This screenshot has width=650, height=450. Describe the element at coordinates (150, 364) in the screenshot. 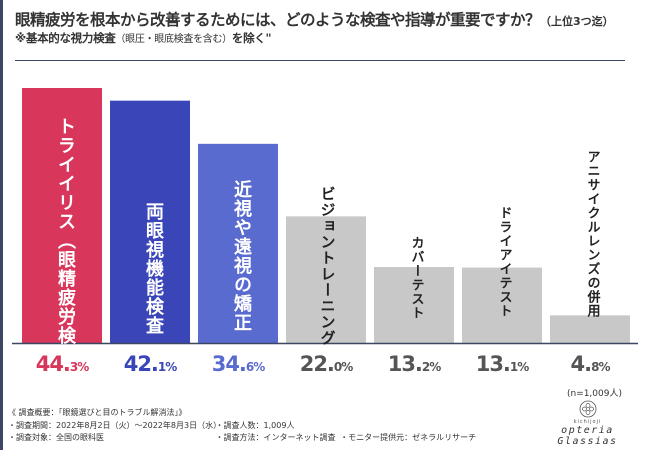

I see `value-label: 42.1%` at that location.